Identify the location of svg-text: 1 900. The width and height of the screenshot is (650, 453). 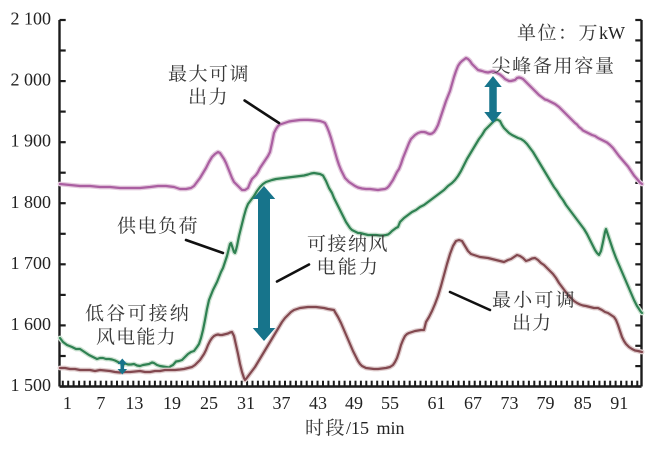
(31, 141).